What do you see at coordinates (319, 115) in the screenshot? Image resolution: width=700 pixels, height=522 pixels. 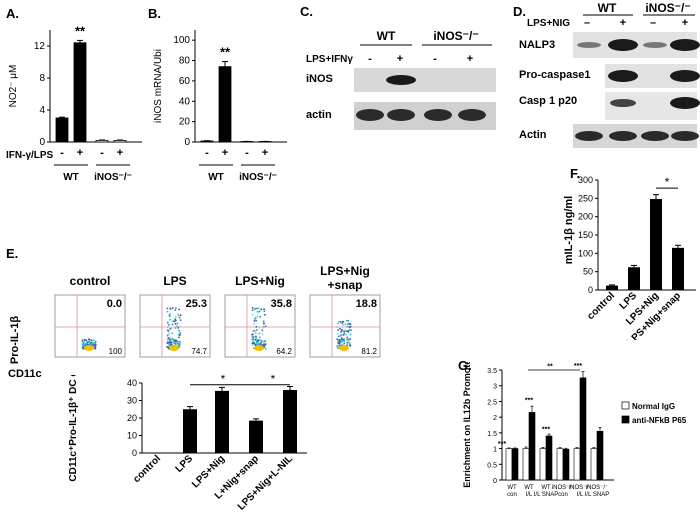 I see `blot-c-row-actin: actin` at bounding box center [319, 115].